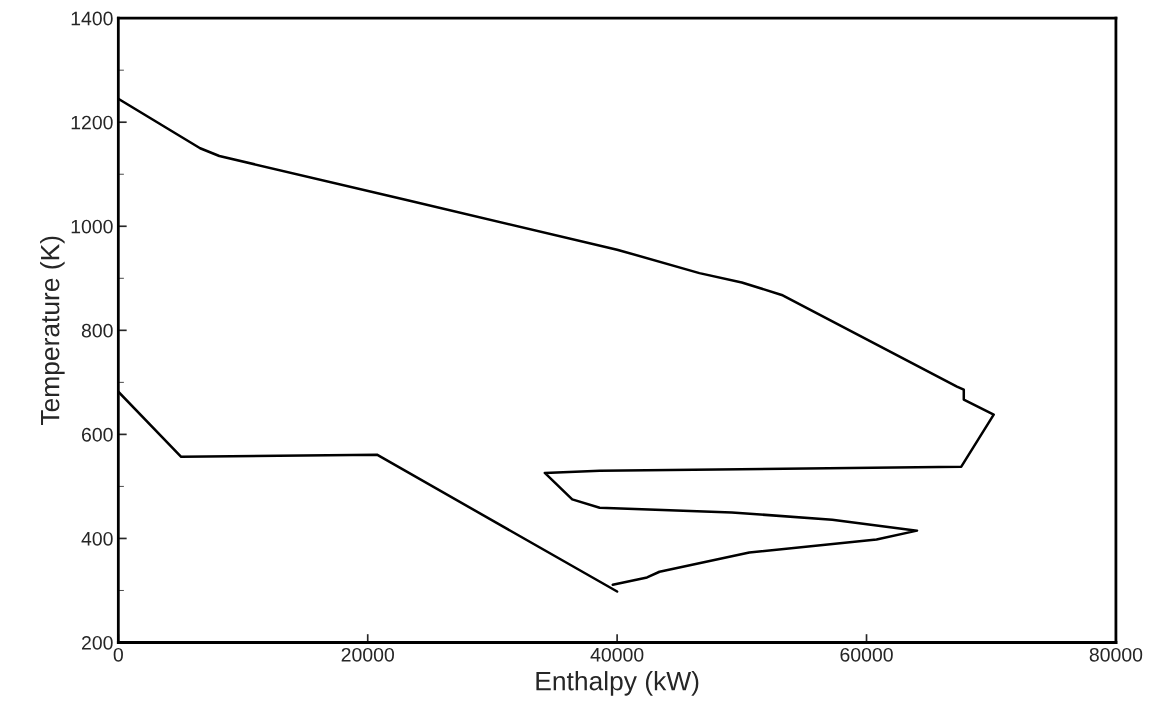 The height and width of the screenshot is (726, 1160). Describe the element at coordinates (97, 538) in the screenshot. I see `y-tick-label: 400` at that location.